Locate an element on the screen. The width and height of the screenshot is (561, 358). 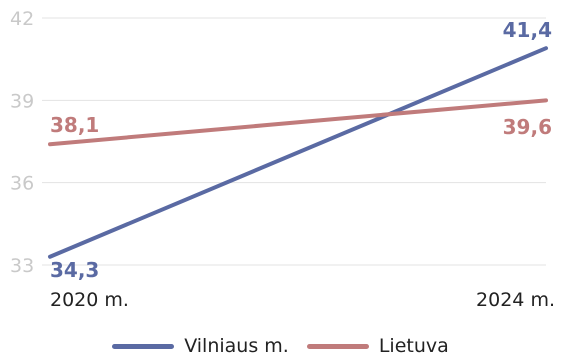
data-label-1-1: 39,6 is located at coordinates (527, 127).